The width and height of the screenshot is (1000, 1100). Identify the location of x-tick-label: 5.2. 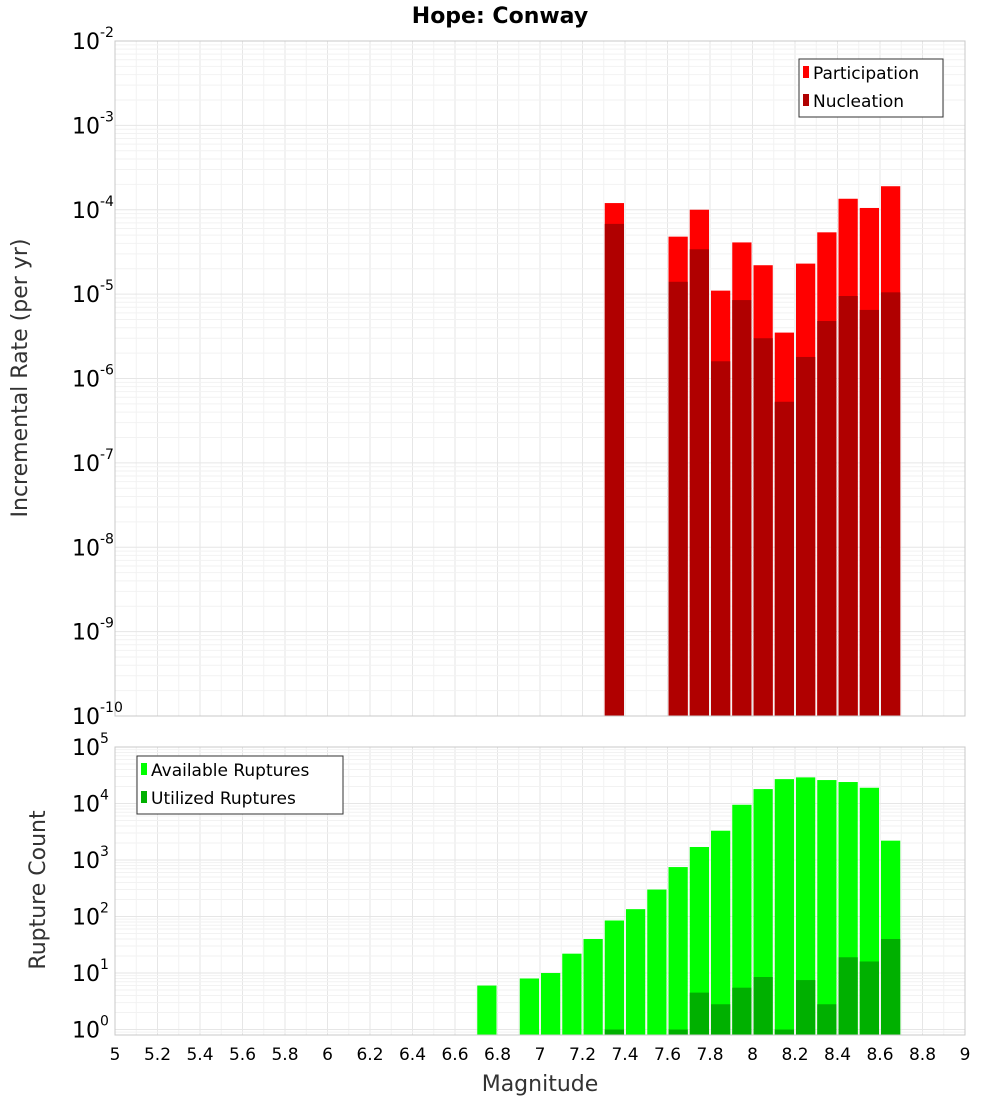
(157, 1055).